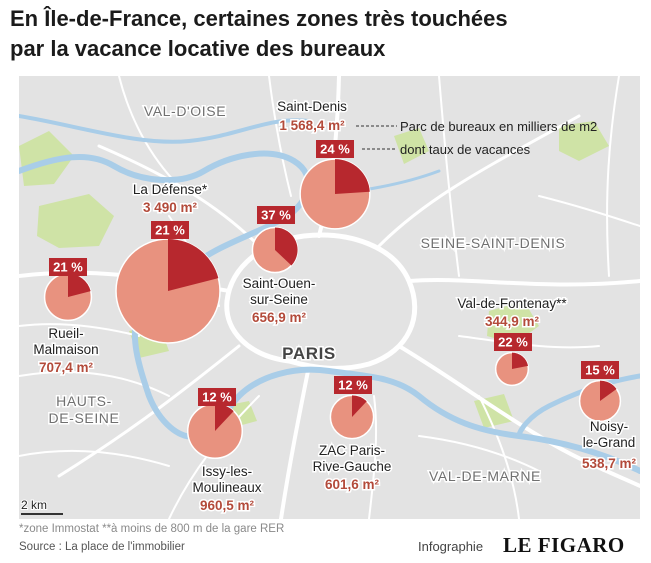 This screenshot has width=651, height=563. Describe the element at coordinates (609, 463) in the screenshot. I see `zone-stock: 538,7 m²` at that location.